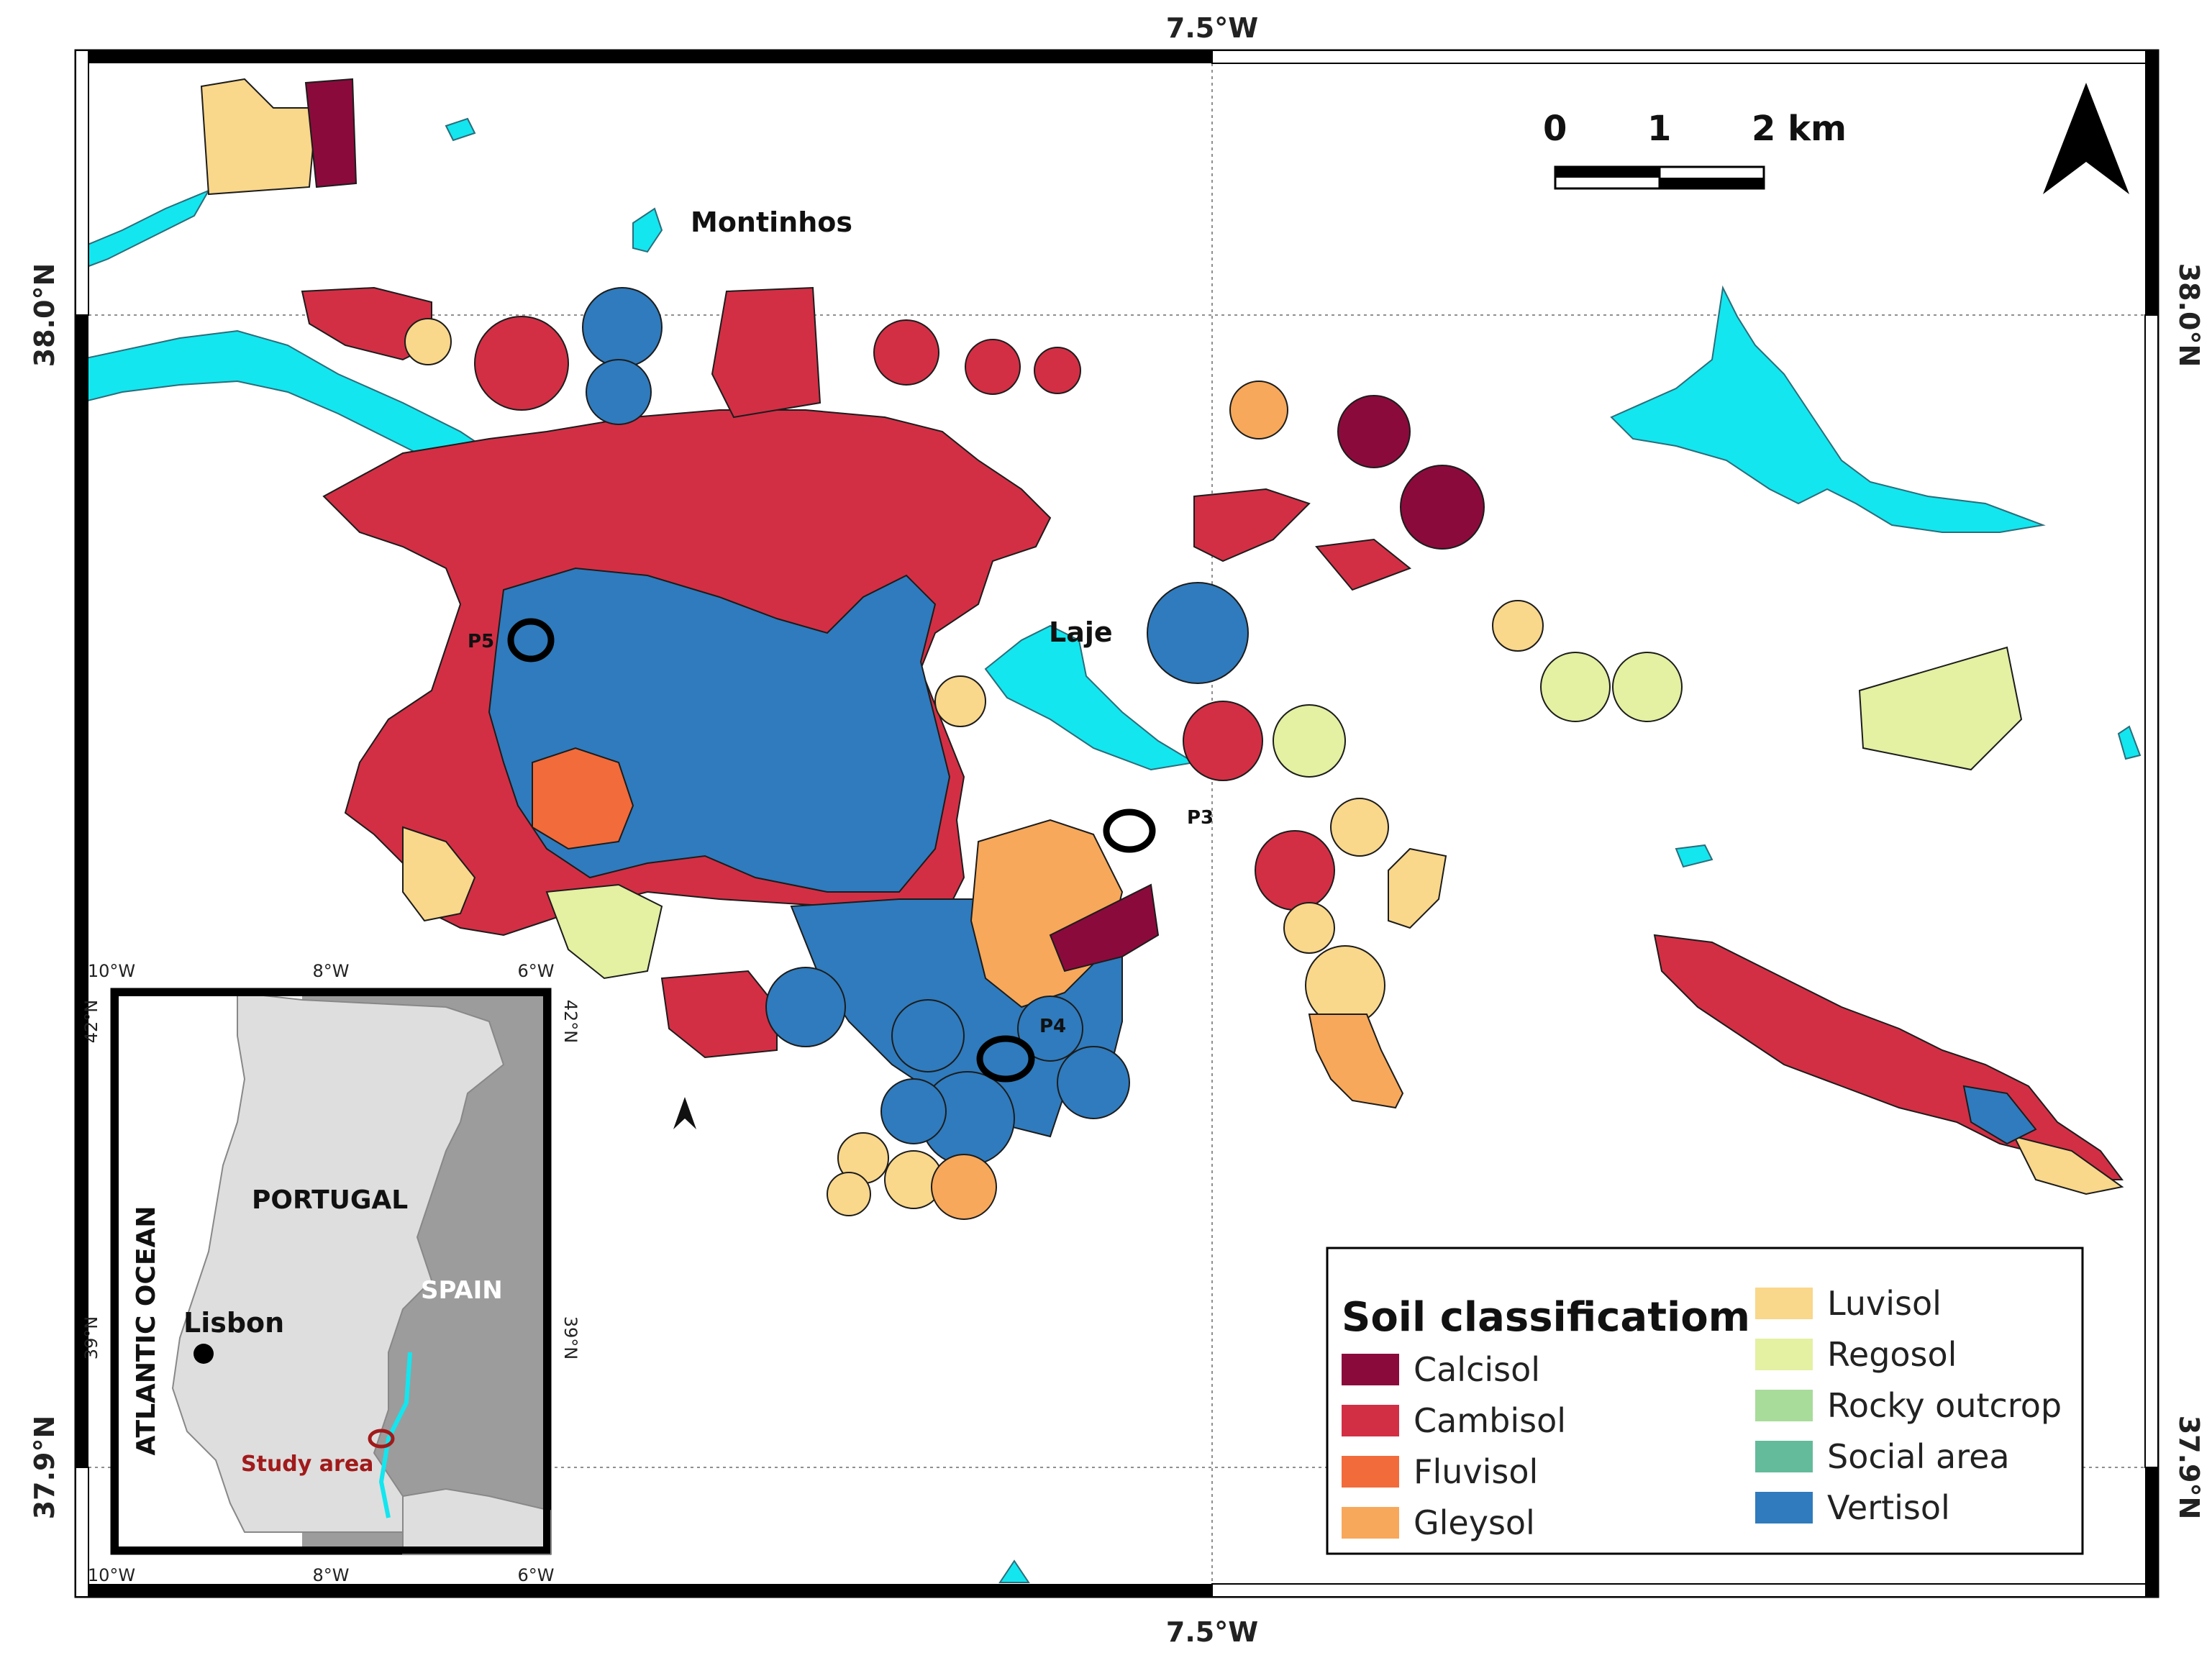 The height and width of the screenshot is (1658, 2212). I want to click on inset-lon-top-2: 8°W, so click(331, 971).